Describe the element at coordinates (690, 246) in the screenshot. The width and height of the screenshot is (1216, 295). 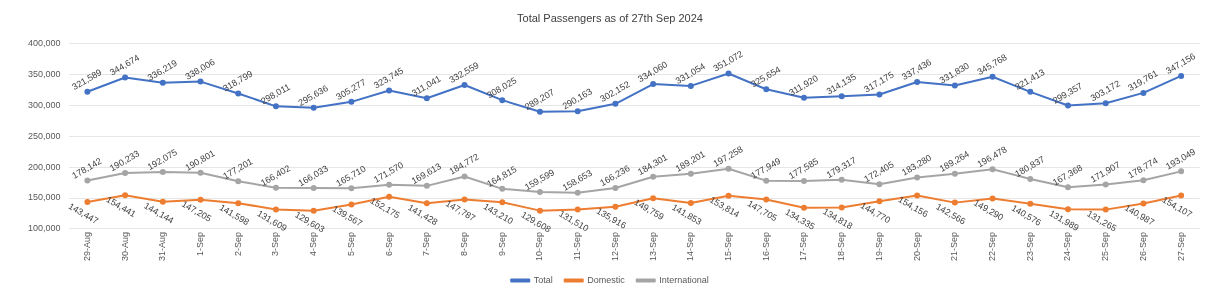
I see `x-tick-label: 14-Sep` at that location.